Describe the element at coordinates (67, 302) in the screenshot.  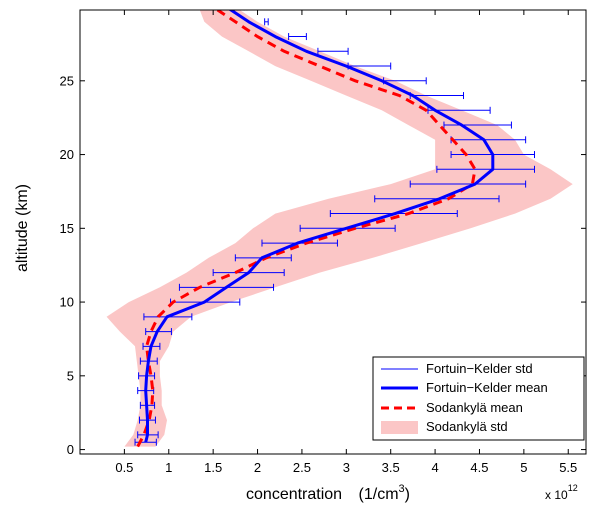
I see `y-tick-label: 10` at that location.